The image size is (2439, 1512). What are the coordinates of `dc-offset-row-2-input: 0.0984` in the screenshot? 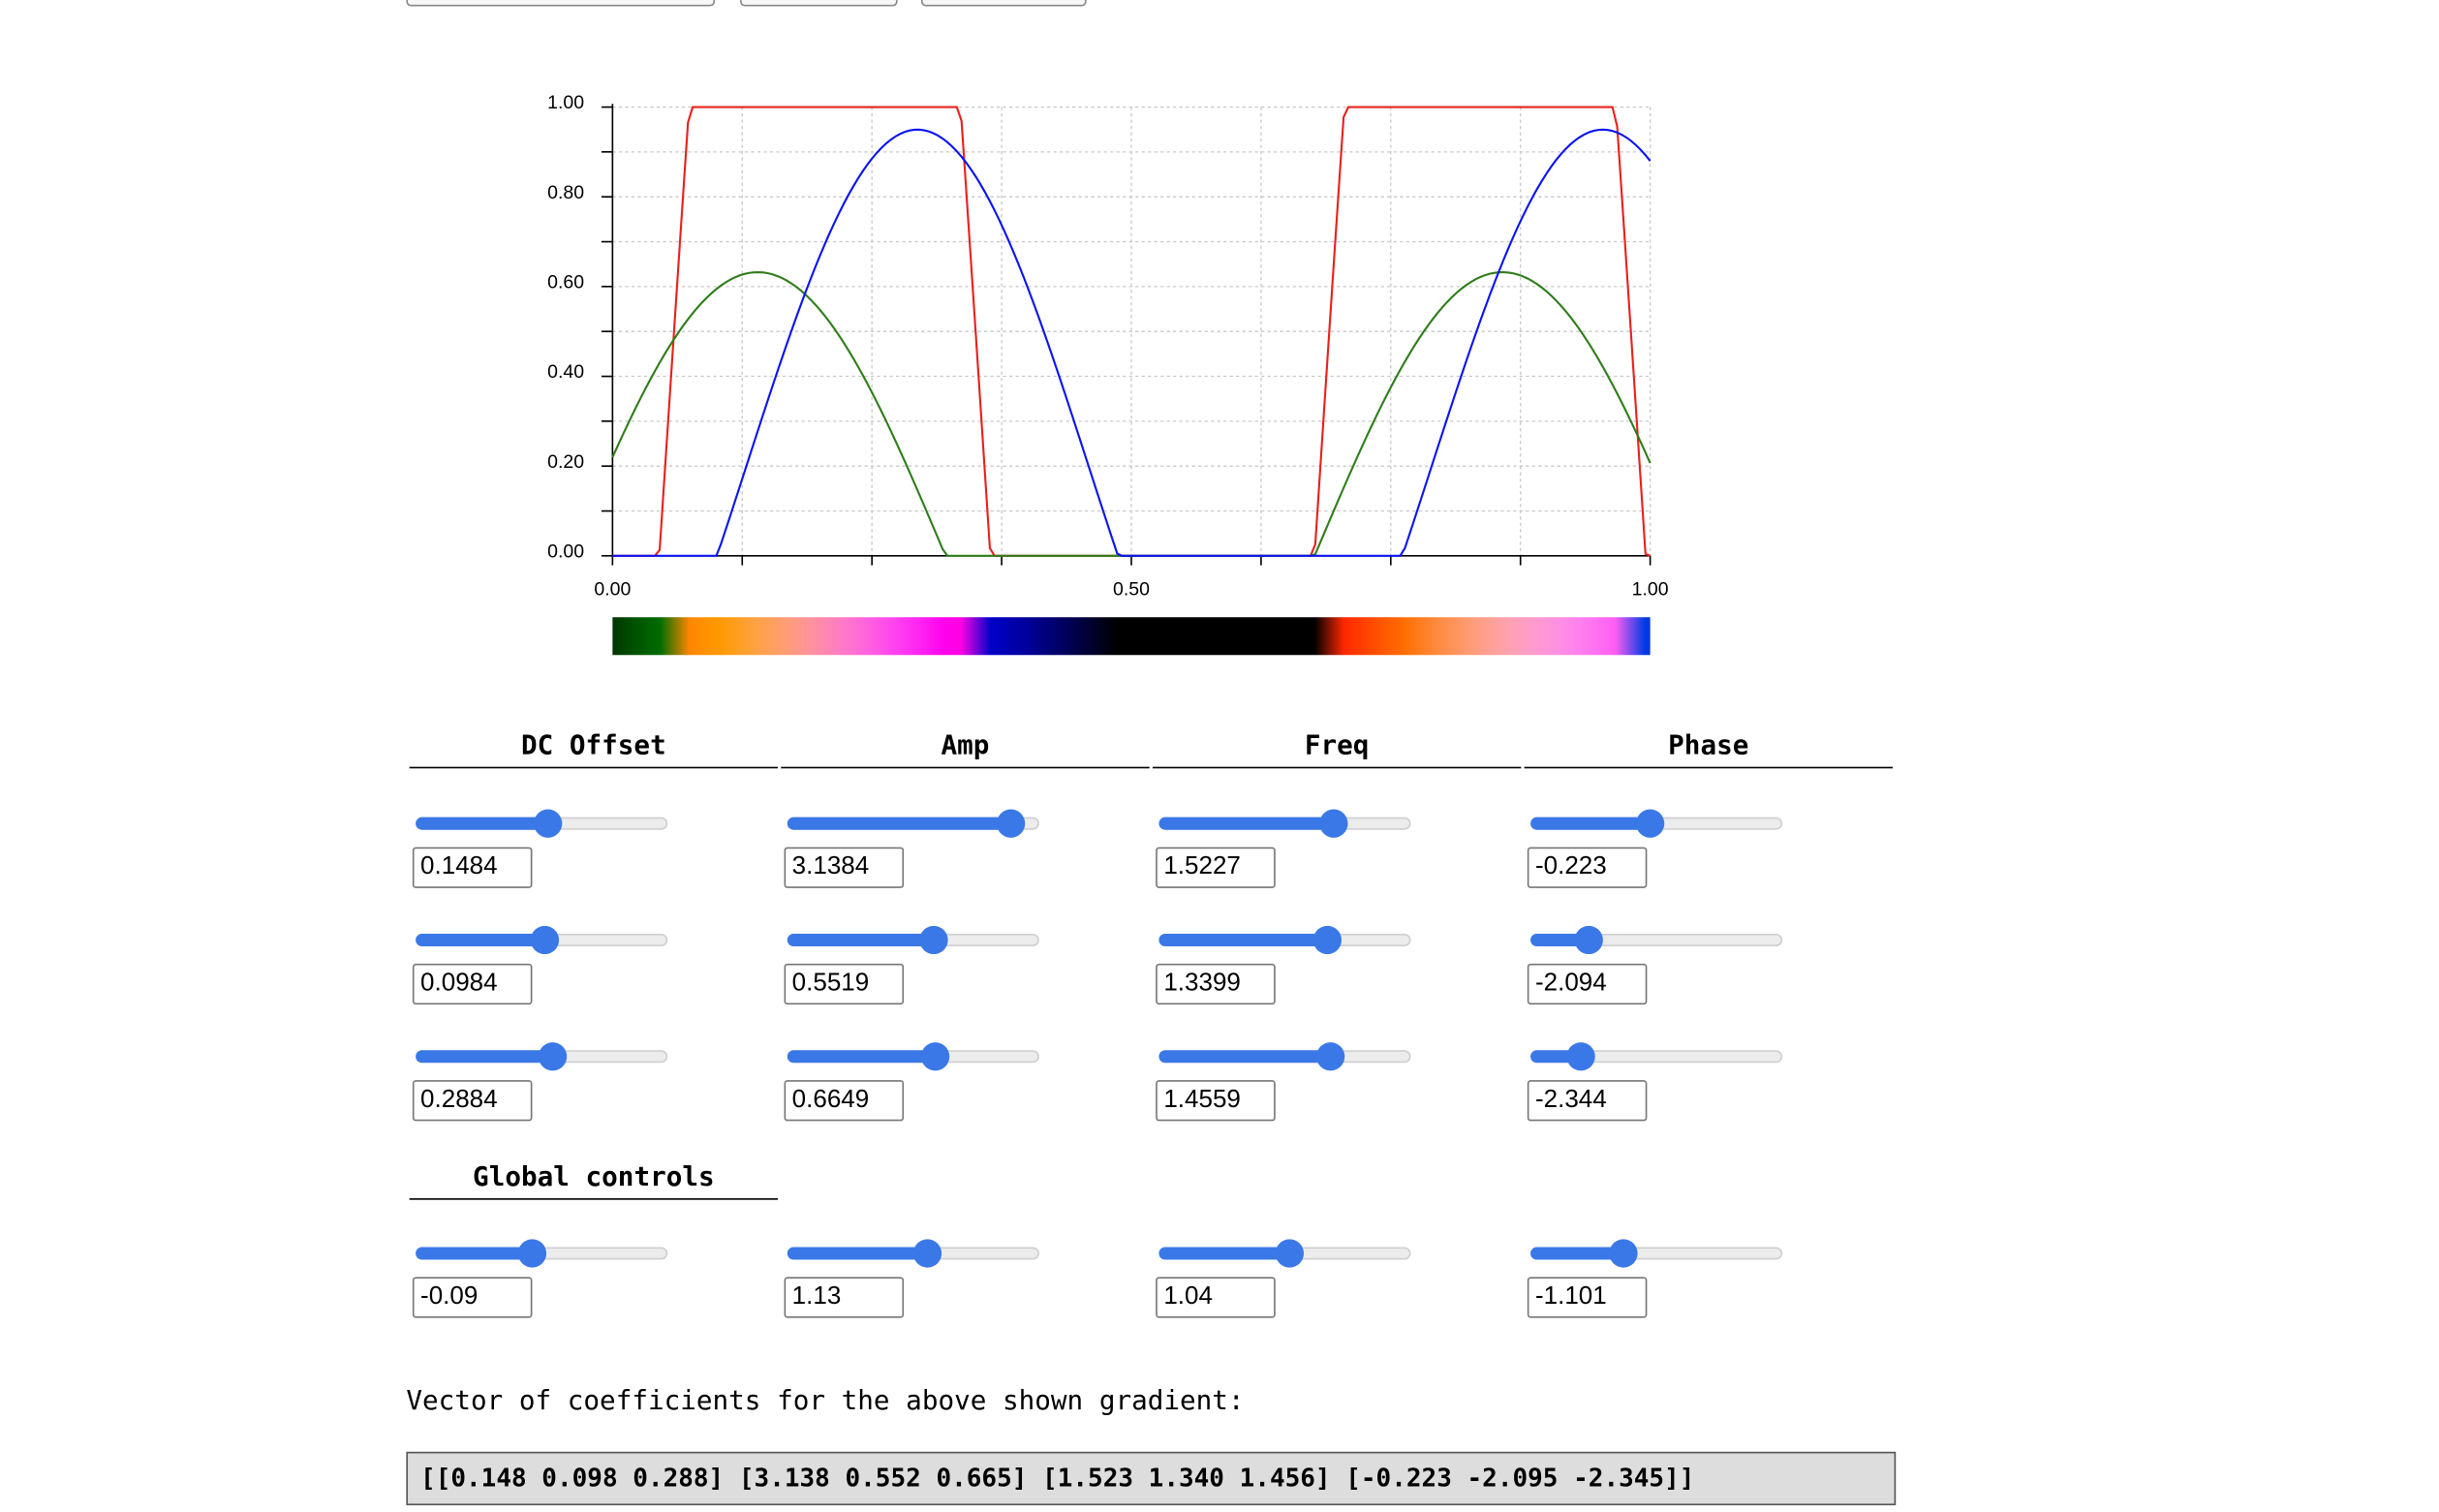 It's located at (472, 984).